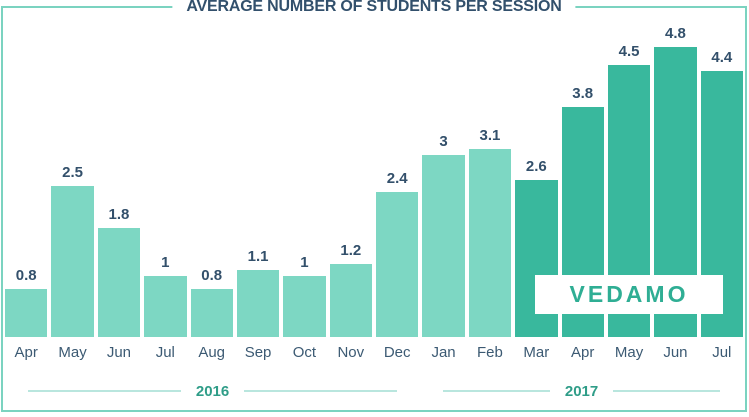 This screenshot has width=749, height=417. I want to click on bar-value-label: 3.8, so click(583, 93).